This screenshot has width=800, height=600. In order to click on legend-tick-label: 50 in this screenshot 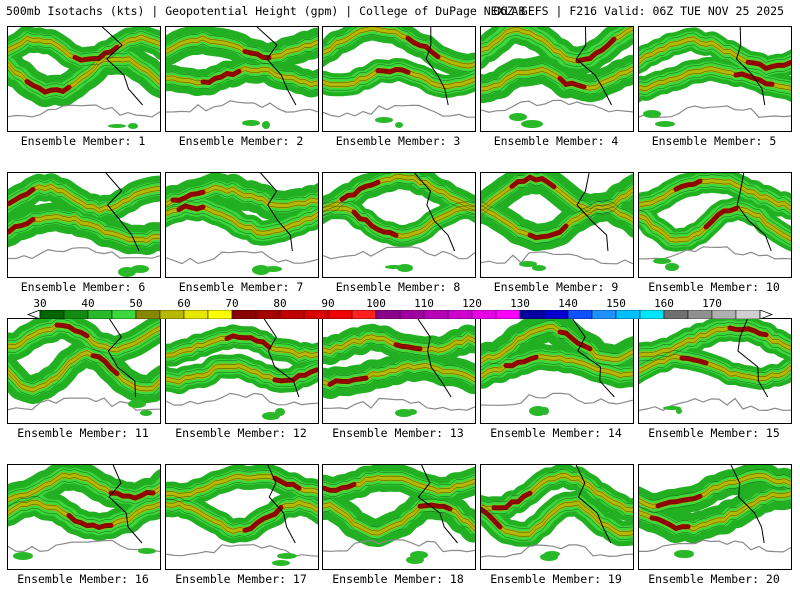, I will do `click(136, 303)`.